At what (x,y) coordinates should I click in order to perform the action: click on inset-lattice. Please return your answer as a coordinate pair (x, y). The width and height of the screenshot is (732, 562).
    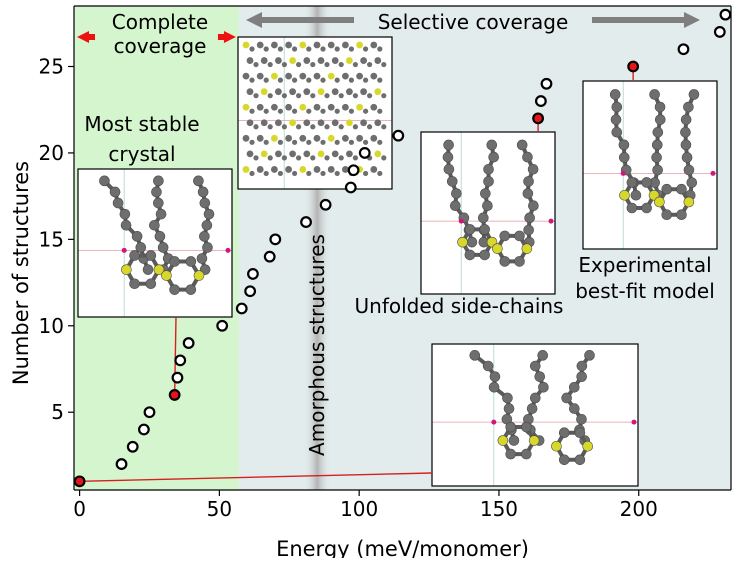
    Looking at the image, I should click on (315, 113).